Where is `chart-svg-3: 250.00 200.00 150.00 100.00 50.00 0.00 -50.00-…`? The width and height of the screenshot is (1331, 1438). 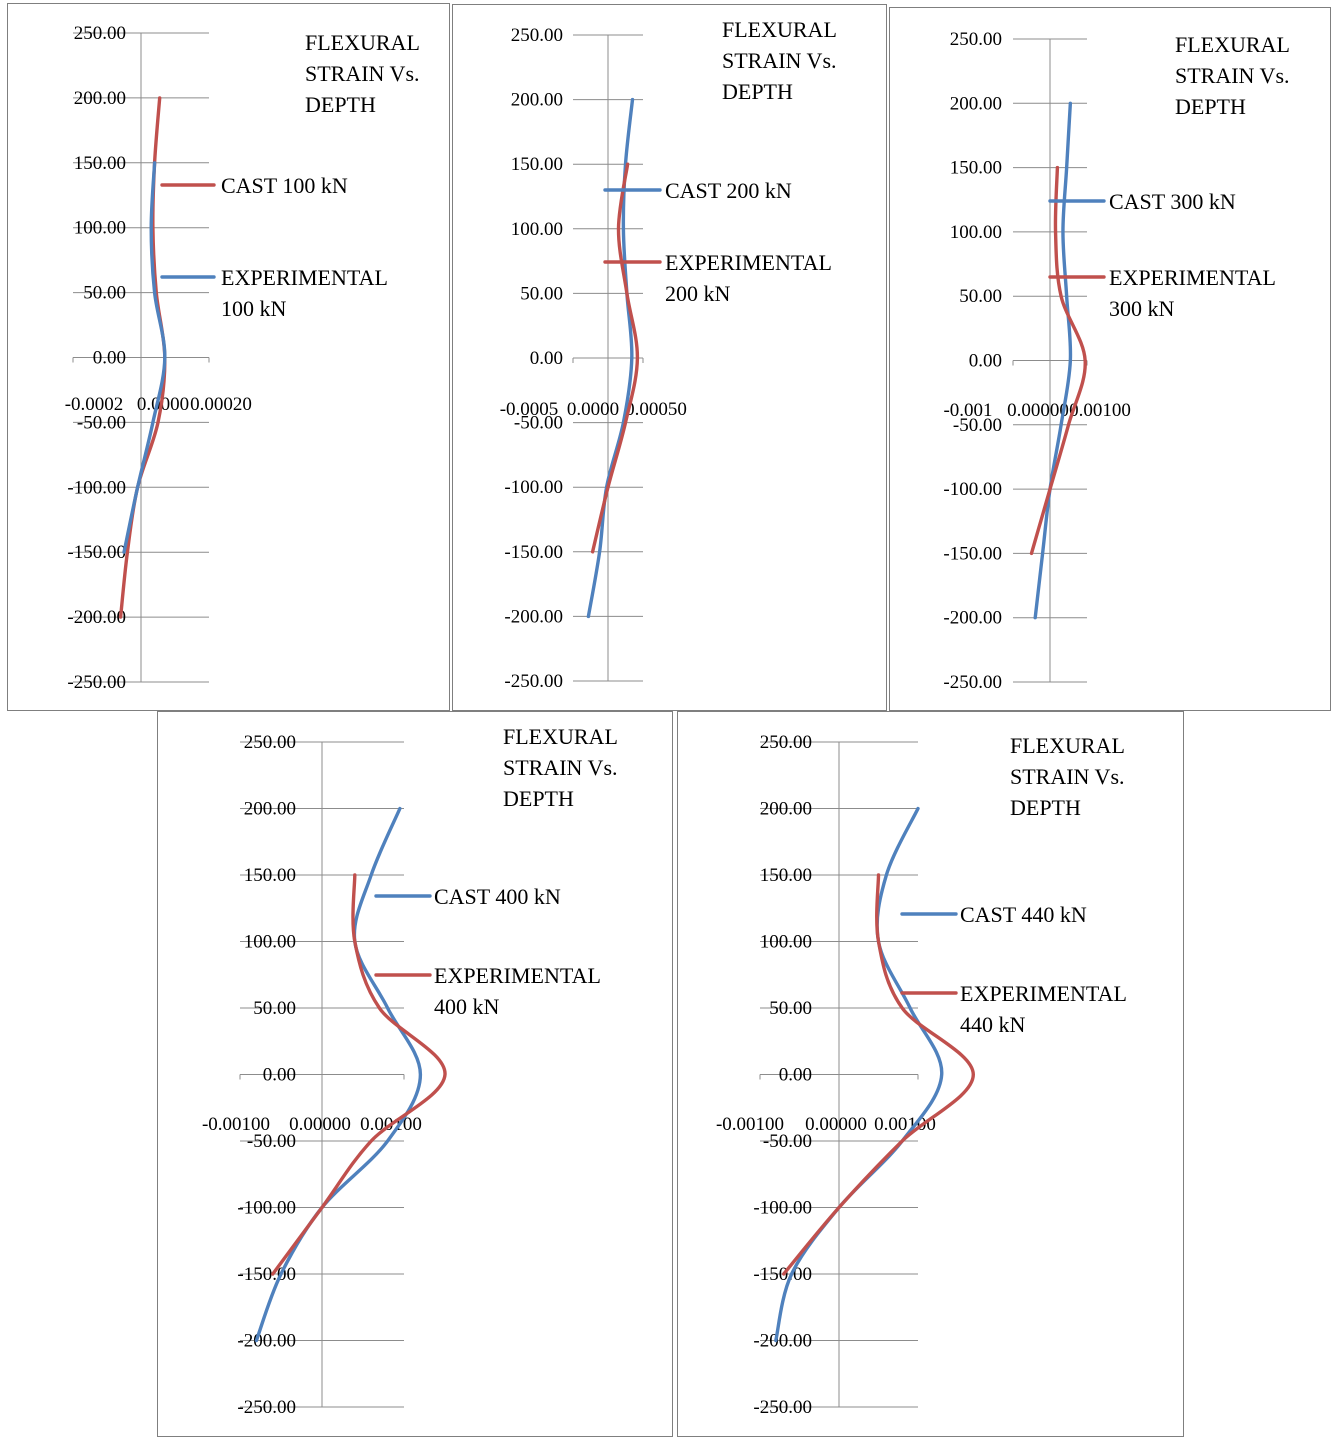 chart-svg-3: 250.00 200.00 150.00 100.00 50.00 0.00 -50.00-… is located at coordinates (1116, 361).